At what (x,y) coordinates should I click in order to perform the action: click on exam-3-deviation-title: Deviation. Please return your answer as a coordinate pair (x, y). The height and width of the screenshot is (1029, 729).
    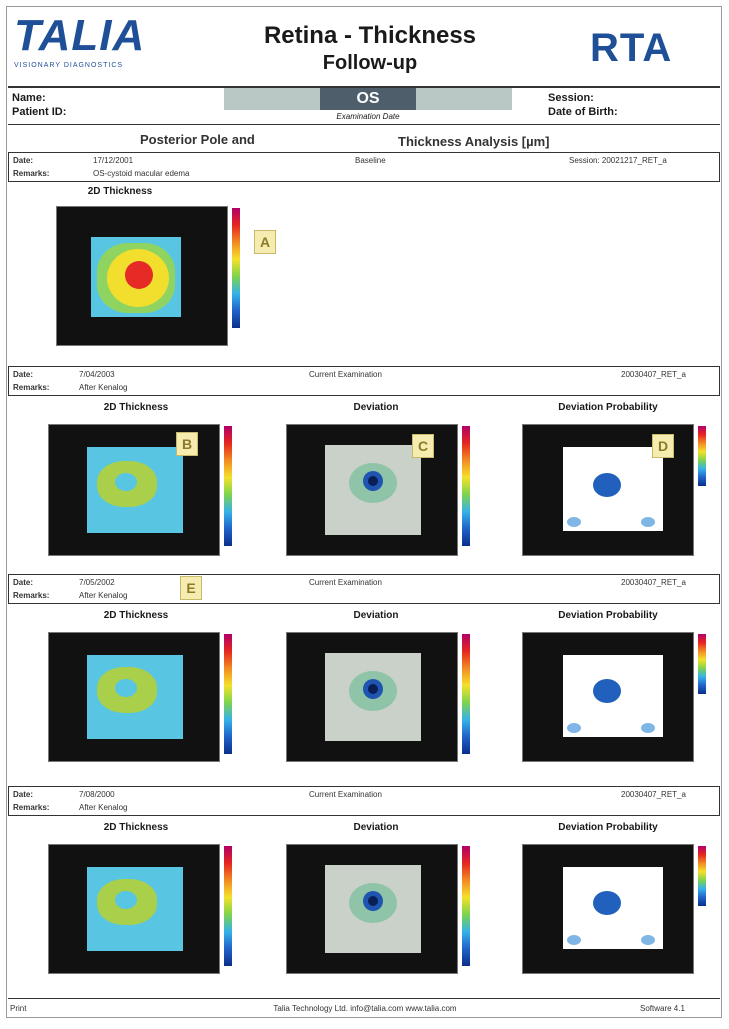
    Looking at the image, I should click on (376, 827).